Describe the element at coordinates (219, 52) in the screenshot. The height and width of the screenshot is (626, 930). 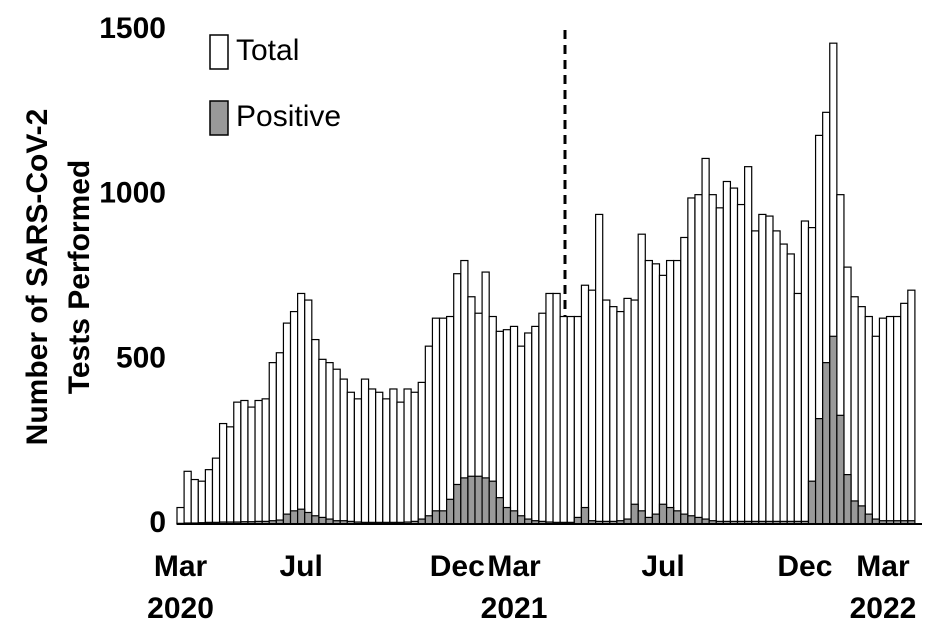
I see `legend-swatch` at that location.